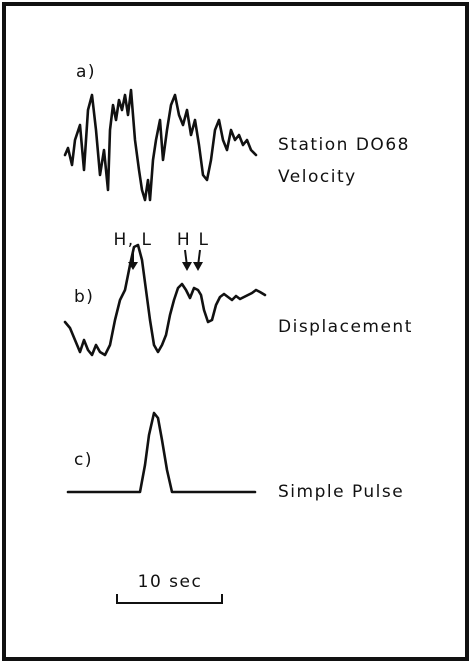  What do you see at coordinates (344, 145) in the screenshot?
I see `caption: Station DO68` at bounding box center [344, 145].